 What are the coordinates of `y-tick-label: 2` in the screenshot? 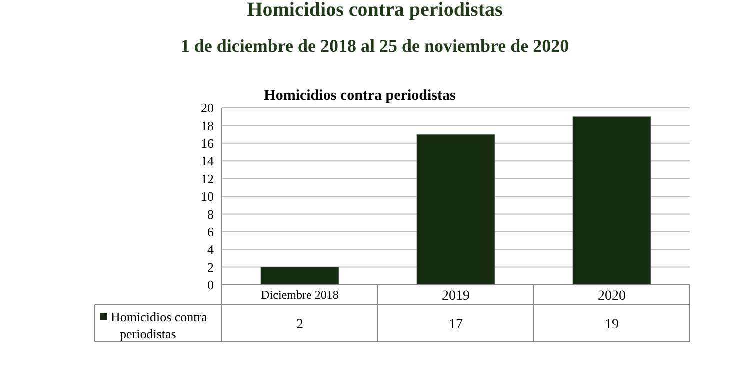 It's located at (211, 267).